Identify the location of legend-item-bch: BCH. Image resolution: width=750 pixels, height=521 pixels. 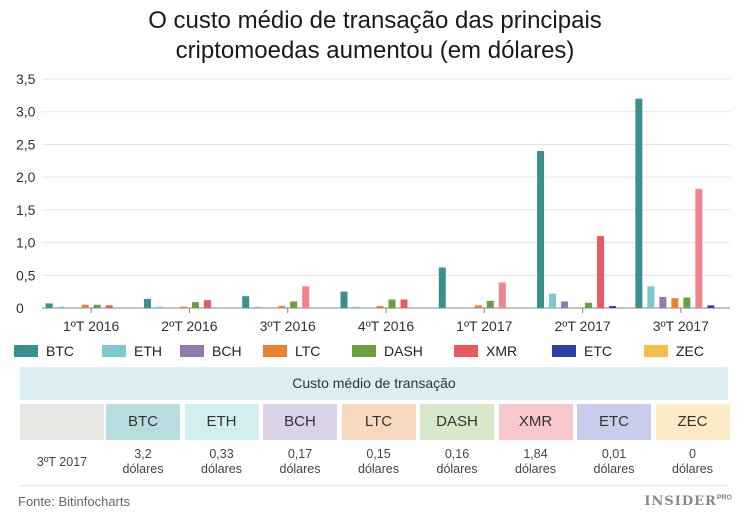
(211, 351).